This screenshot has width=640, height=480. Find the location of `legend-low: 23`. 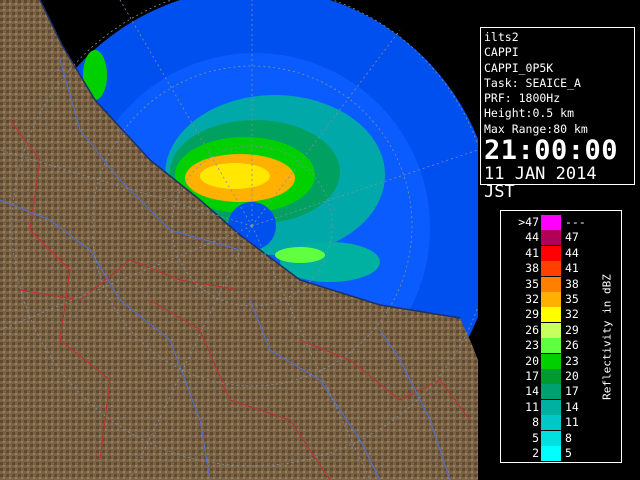

legend-low: 23 is located at coordinates (532, 345).